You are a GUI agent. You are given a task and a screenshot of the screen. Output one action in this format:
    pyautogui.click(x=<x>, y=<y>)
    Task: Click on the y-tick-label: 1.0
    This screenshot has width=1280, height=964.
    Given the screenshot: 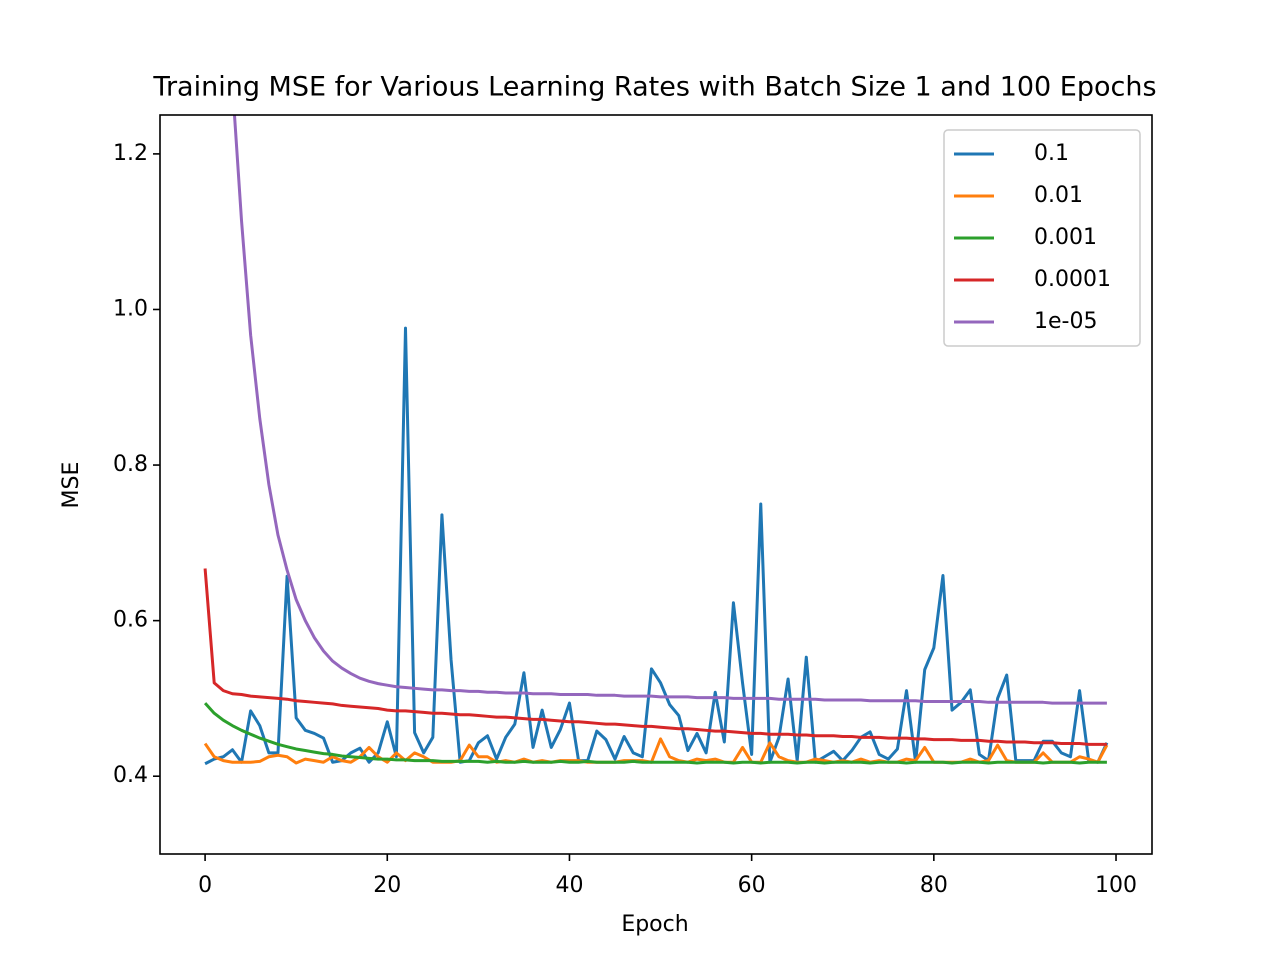 What is the action you would take?
    pyautogui.click(x=130, y=308)
    